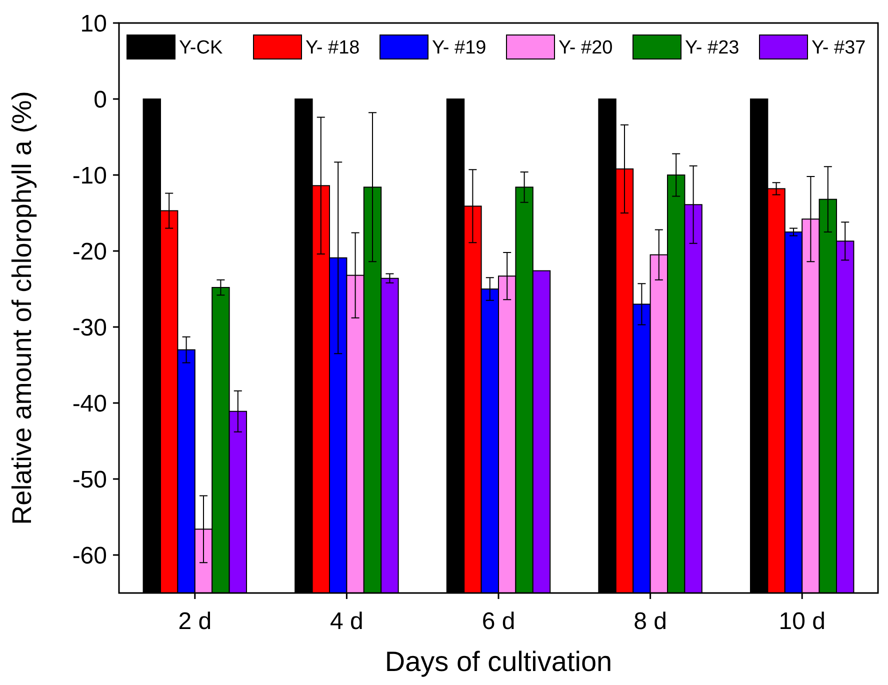 The width and height of the screenshot is (888, 685). Describe the element at coordinates (347, 621) in the screenshot. I see `x-tick-label: 4 d` at that location.